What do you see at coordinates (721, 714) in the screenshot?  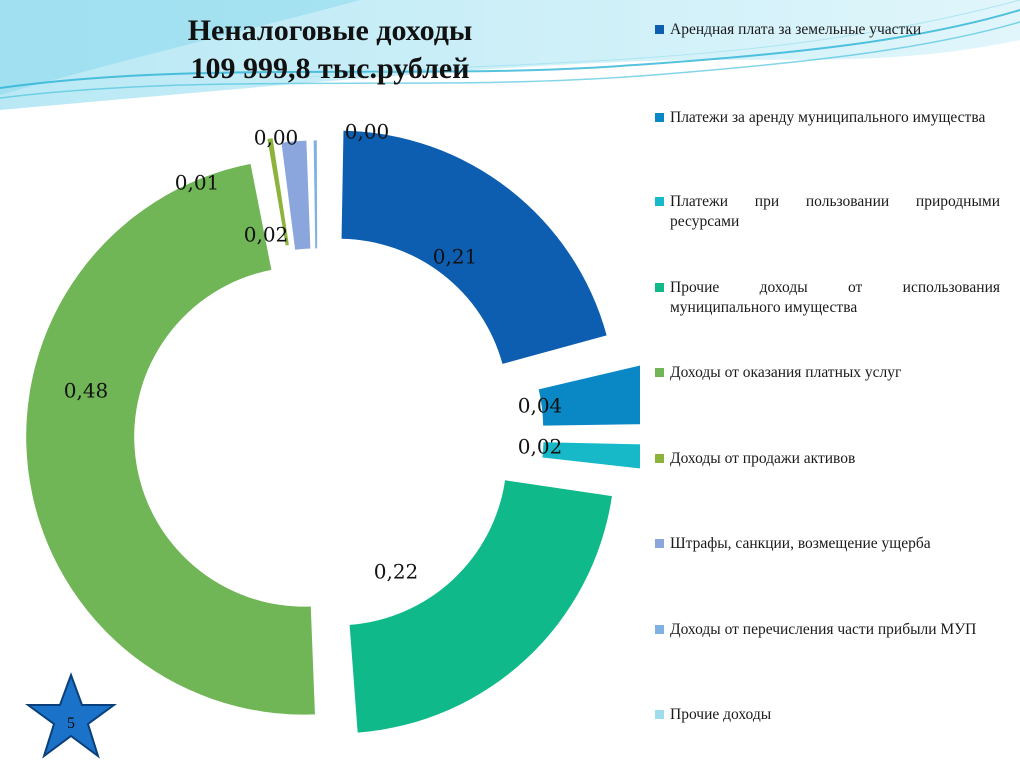 I see `legend-label: Прочие доходы` at bounding box center [721, 714].